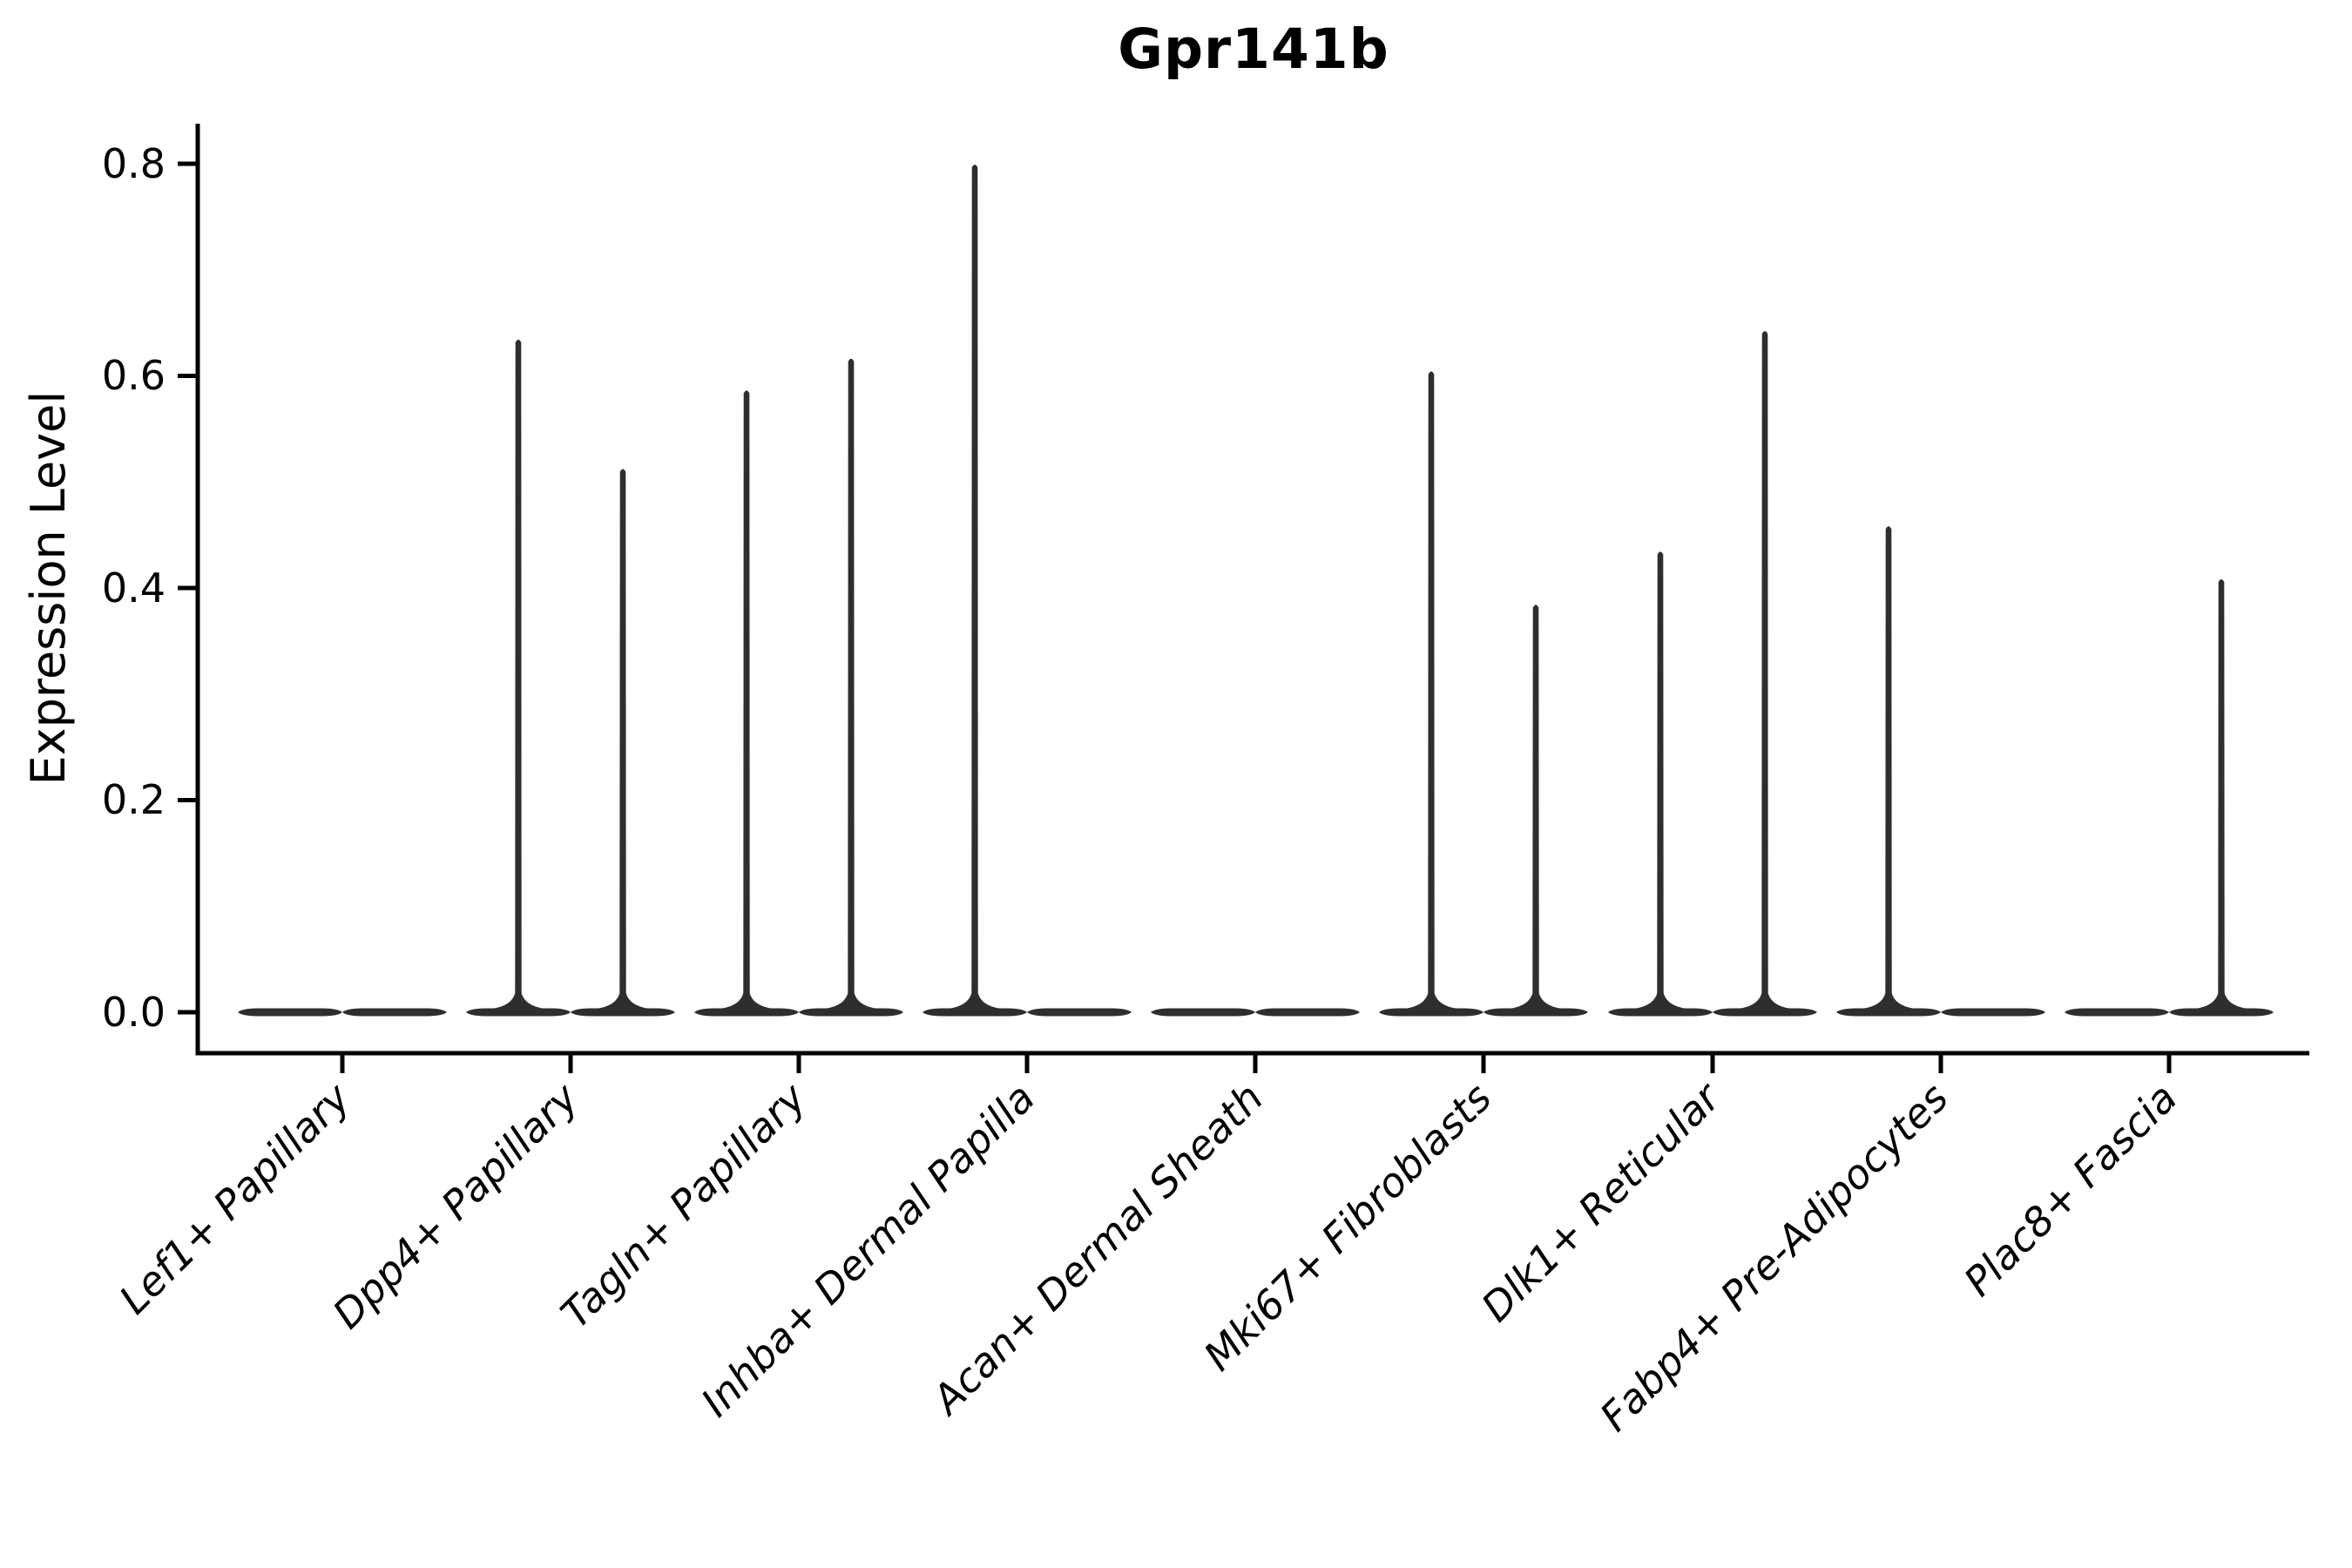 Image resolution: width=2352 pixels, height=1568 pixels. Describe the element at coordinates (134, 1013) in the screenshot. I see `y-tick-label-0.0: 0.0` at that location.